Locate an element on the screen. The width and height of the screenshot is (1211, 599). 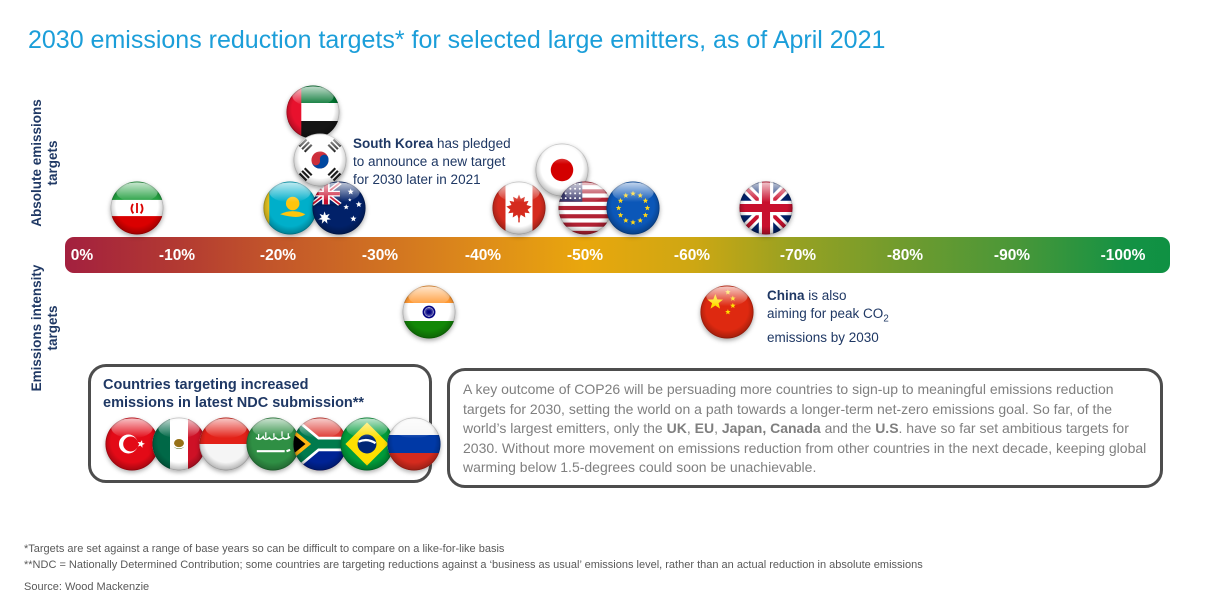
scale-tick--10pct: -10% is located at coordinates (177, 255).